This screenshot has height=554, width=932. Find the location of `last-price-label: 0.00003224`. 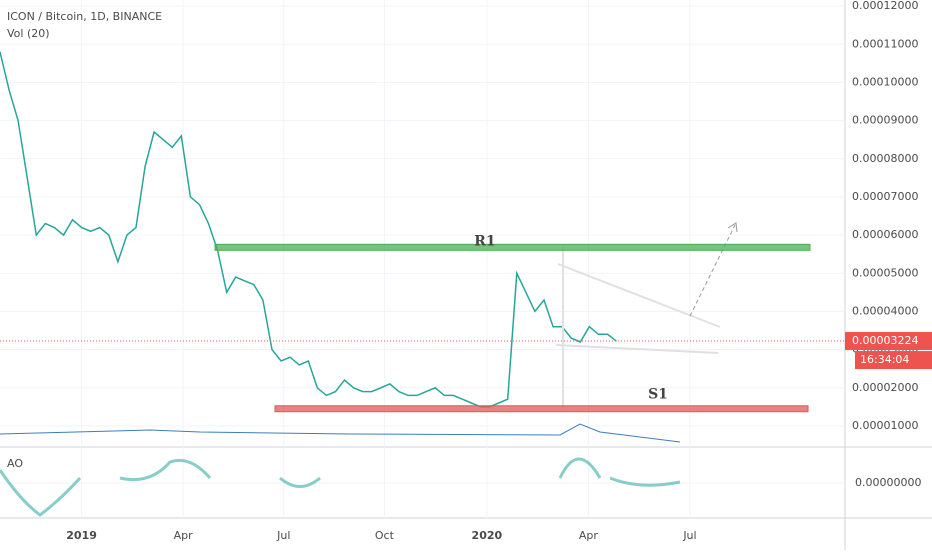

last-price-label: 0.00003224 is located at coordinates (885, 340).